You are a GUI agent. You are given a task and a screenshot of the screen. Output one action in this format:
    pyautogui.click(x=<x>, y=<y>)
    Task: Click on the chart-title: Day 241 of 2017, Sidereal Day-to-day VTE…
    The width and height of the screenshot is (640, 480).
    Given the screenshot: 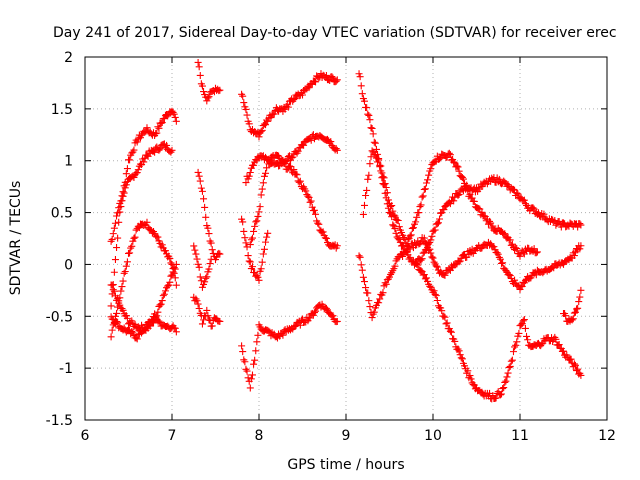 What is the action you would take?
    pyautogui.click(x=335, y=33)
    